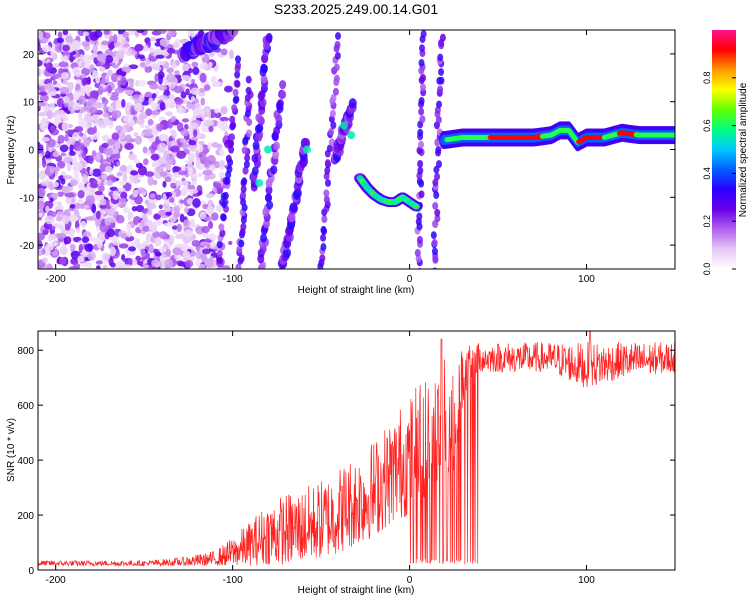  Describe the element at coordinates (724, 149) in the screenshot. I see `colorbar-gradient` at that location.